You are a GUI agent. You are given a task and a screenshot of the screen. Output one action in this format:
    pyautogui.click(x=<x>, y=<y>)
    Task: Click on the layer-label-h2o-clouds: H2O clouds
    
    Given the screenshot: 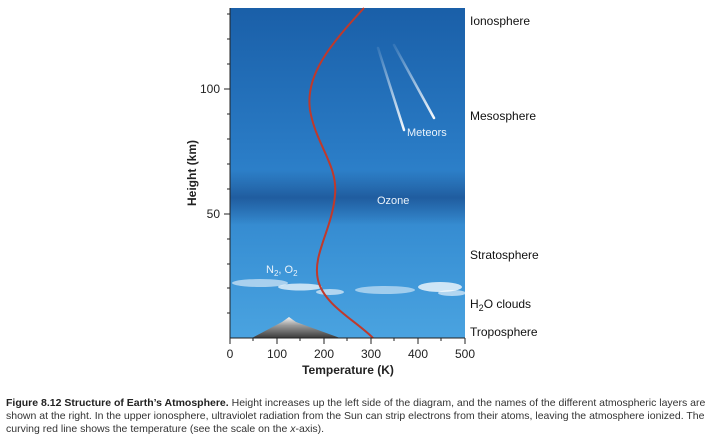 What is the action you would take?
    pyautogui.click(x=500, y=305)
    